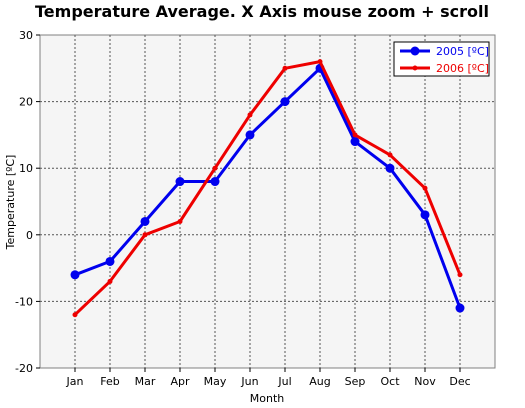 This screenshot has height=408, width=525. I want to click on legend-marker-2006, so click(415, 68).